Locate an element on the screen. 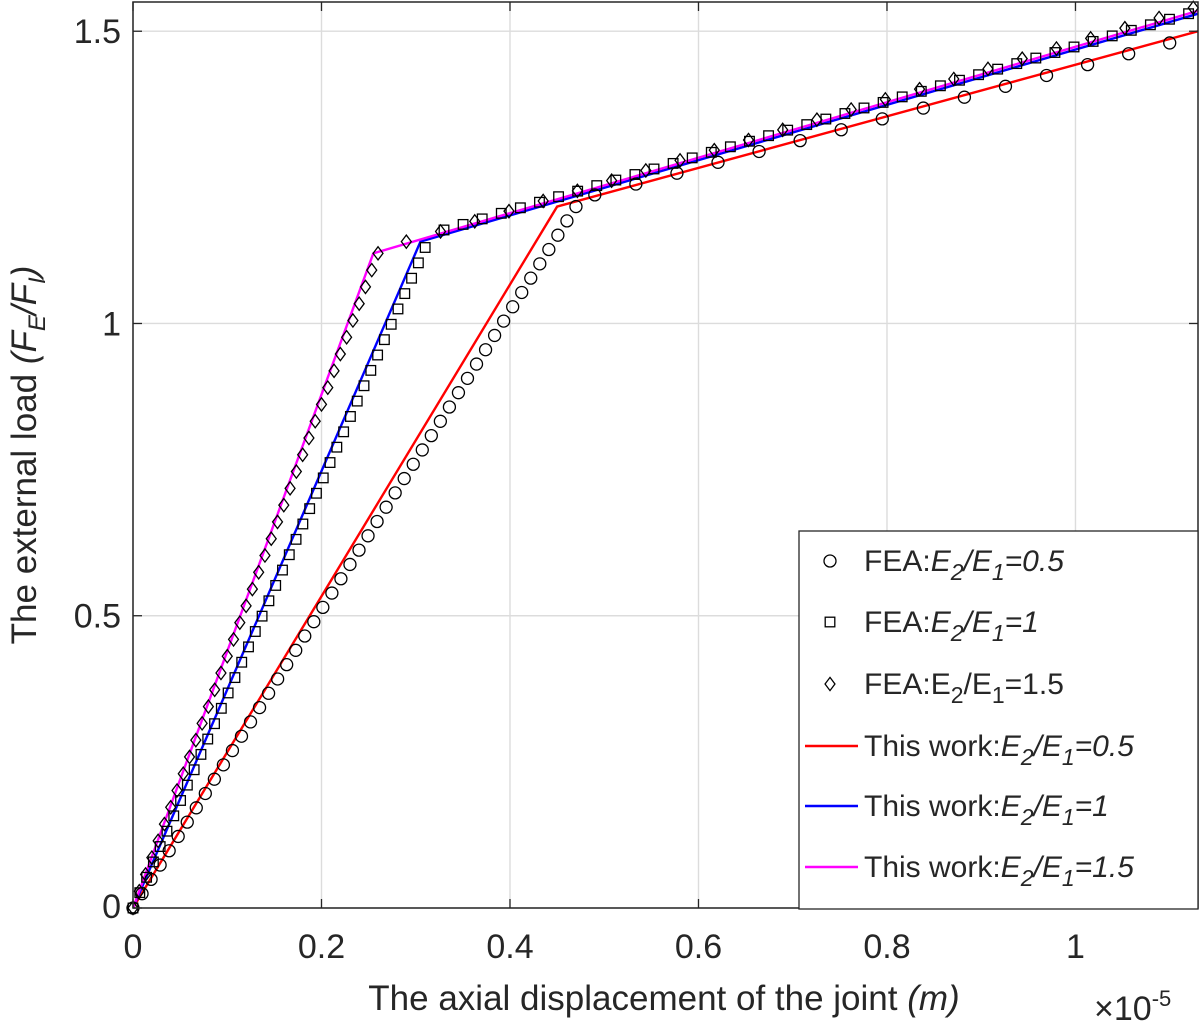 The width and height of the screenshot is (1200, 1024). legend-label: FEA:E2/E1=1 is located at coordinates (951, 626).